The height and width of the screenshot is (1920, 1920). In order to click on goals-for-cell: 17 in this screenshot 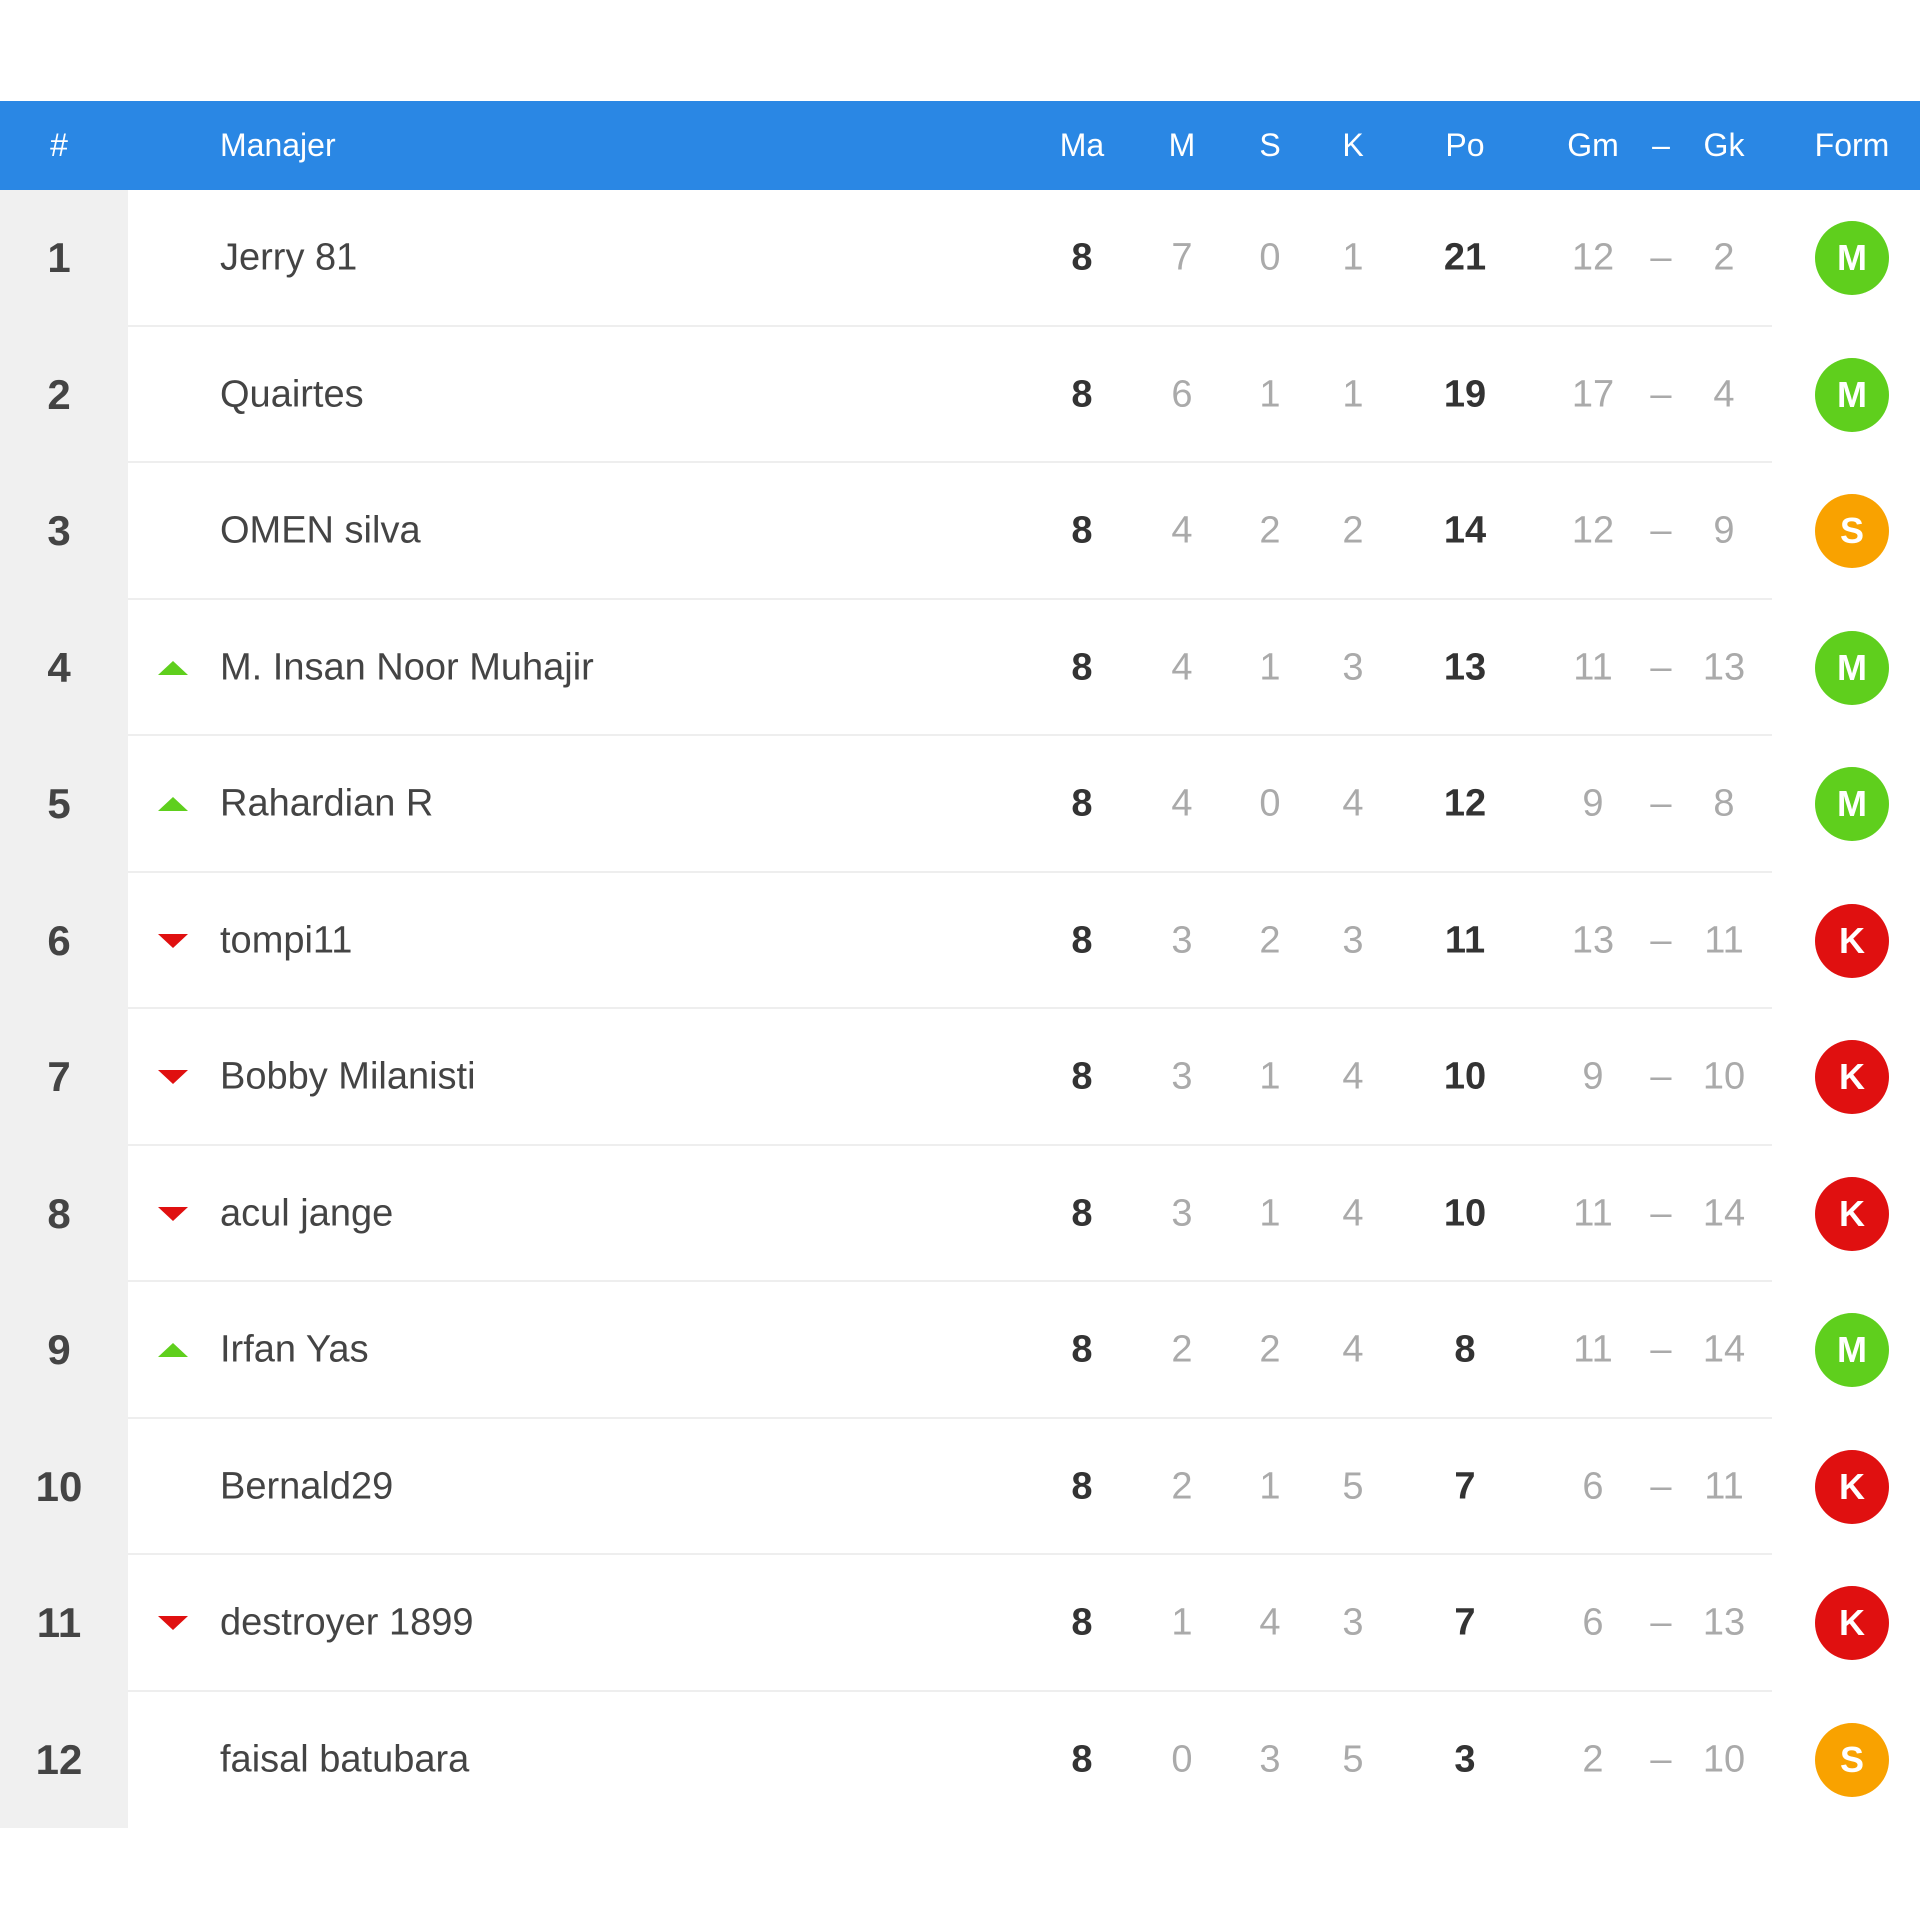, I will do `click(1593, 394)`.